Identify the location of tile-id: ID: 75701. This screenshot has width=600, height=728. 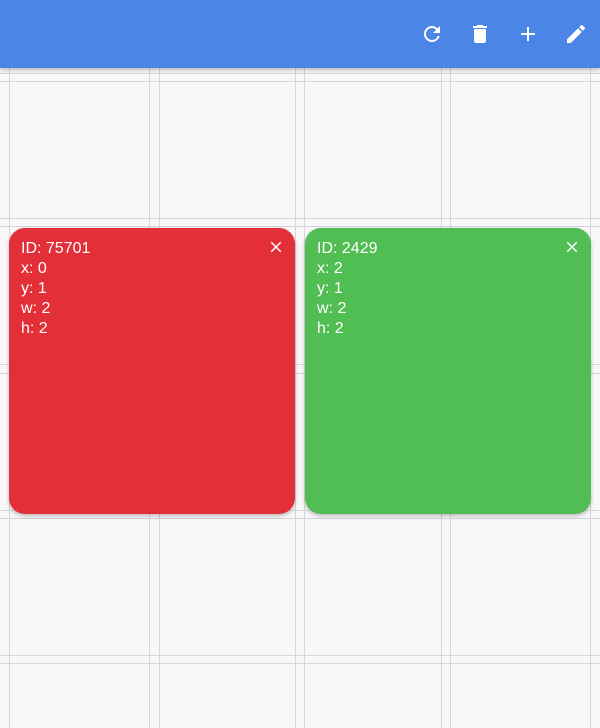
(56, 248).